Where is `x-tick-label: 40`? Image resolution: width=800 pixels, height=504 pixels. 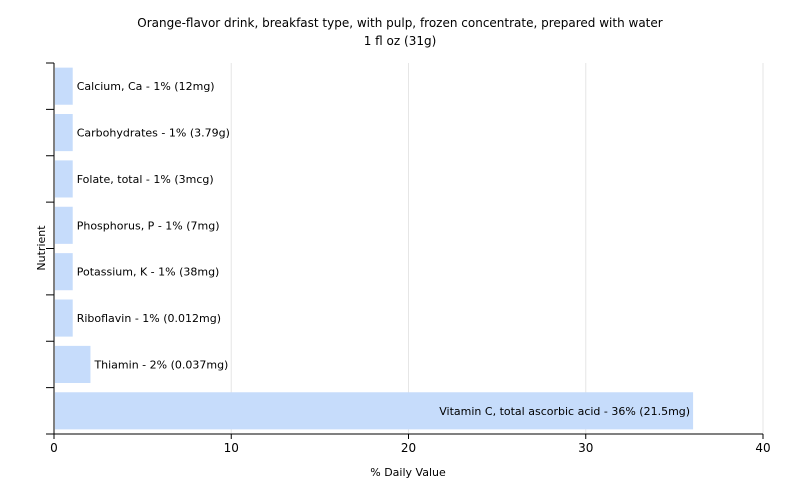
x-tick-label: 40 is located at coordinates (762, 448).